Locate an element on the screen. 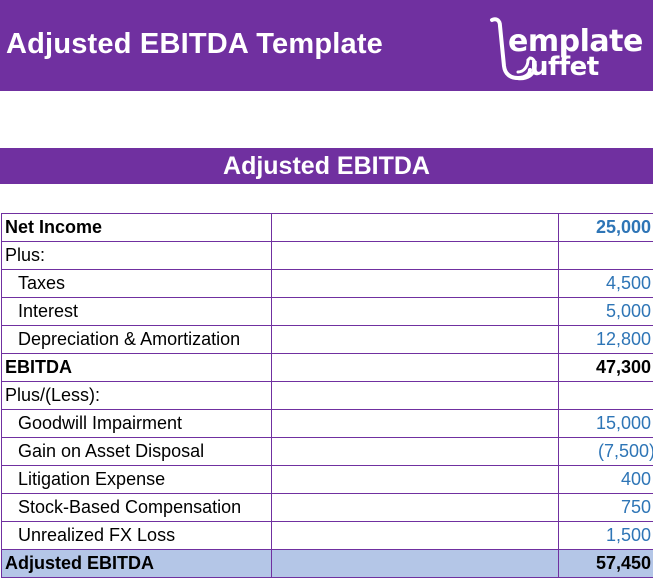 This screenshot has width=653, height=578. row-label-gain-disposal: Gain on Asset Disposal is located at coordinates (137, 452).